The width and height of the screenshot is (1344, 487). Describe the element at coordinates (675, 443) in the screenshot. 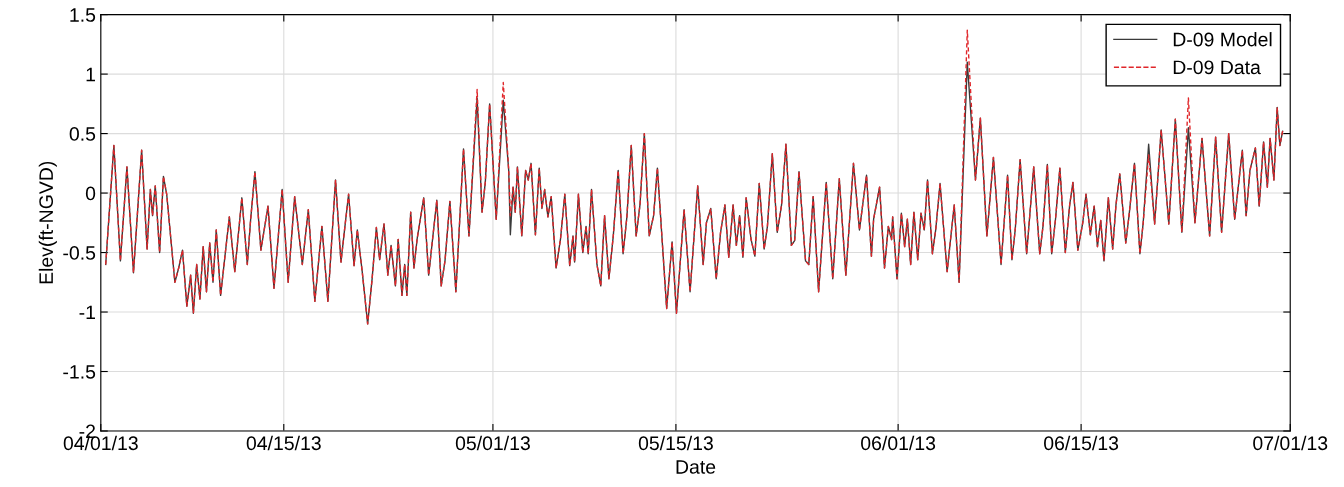

I see `x-tick-label: 05/15/13` at that location.